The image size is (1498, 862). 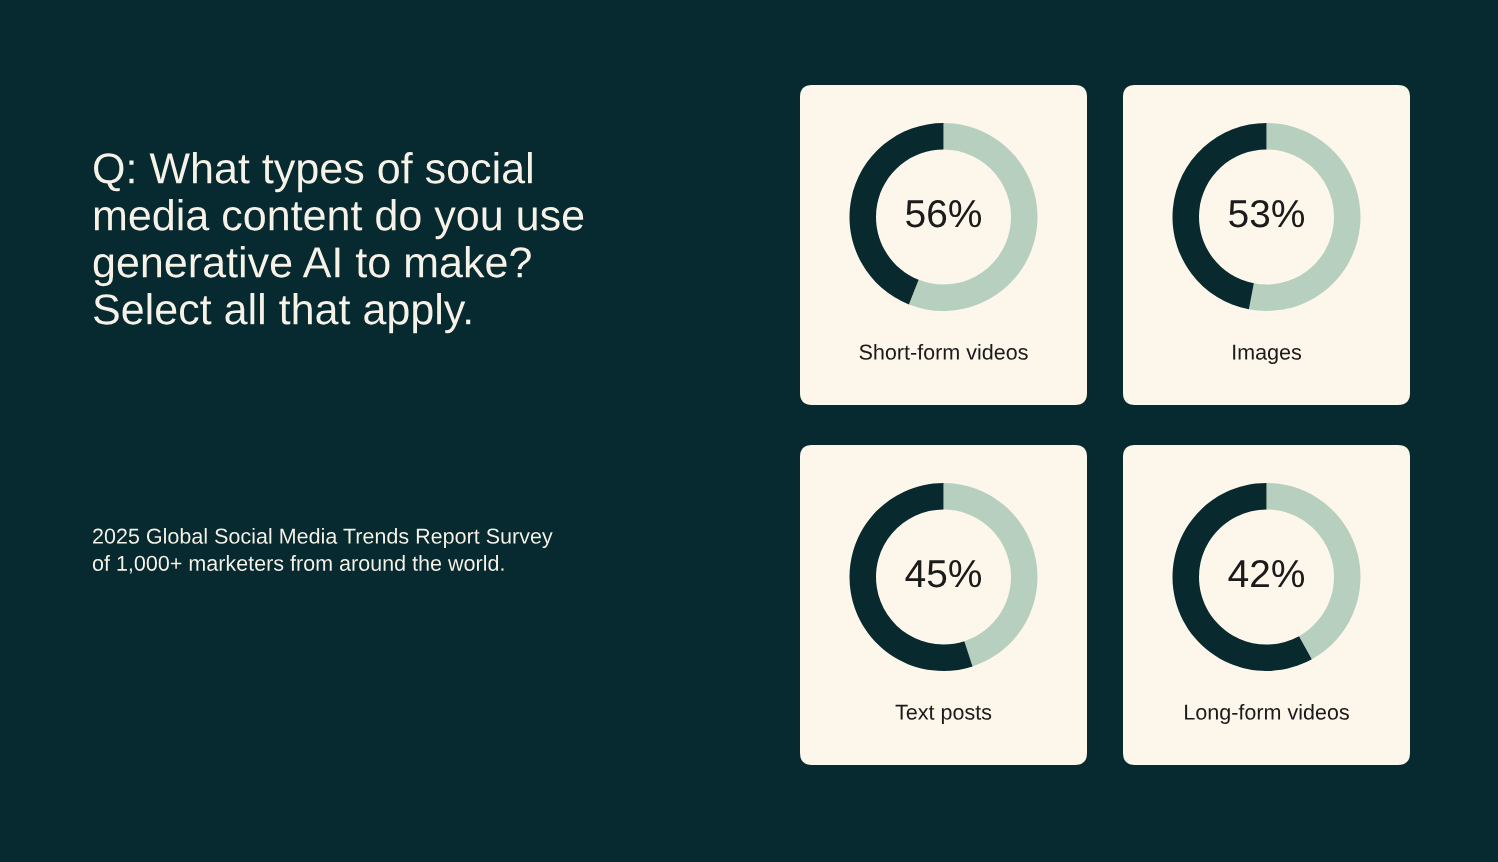 I want to click on data-label: 53%, so click(x=1267, y=213).